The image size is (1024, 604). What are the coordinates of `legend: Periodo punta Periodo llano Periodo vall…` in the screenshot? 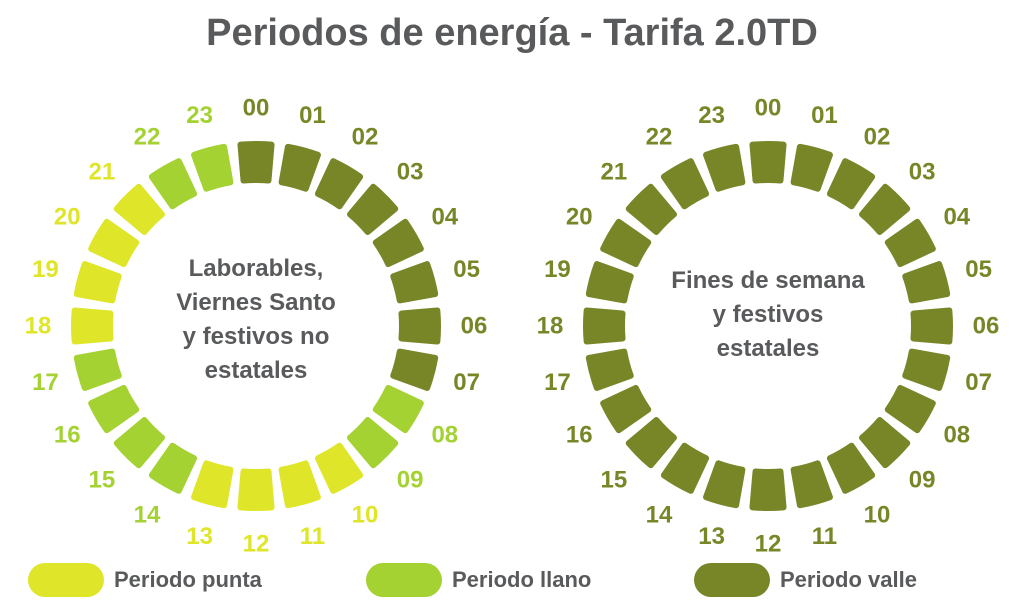 It's located at (512, 580).